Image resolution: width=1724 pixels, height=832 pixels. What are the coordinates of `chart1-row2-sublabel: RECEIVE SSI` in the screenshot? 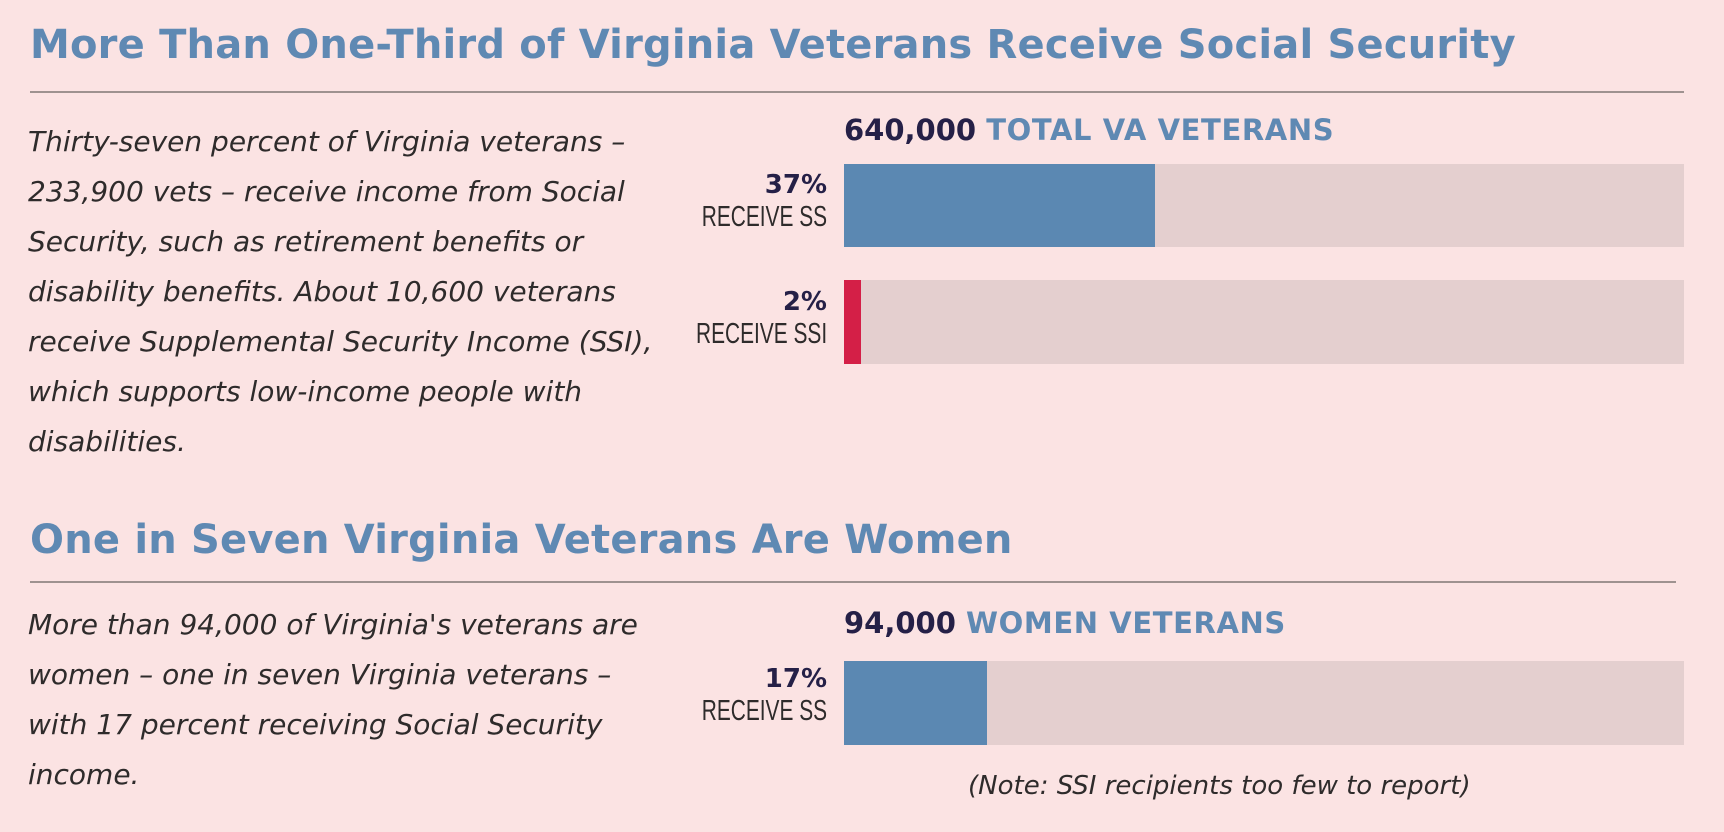 It's located at (761, 334).